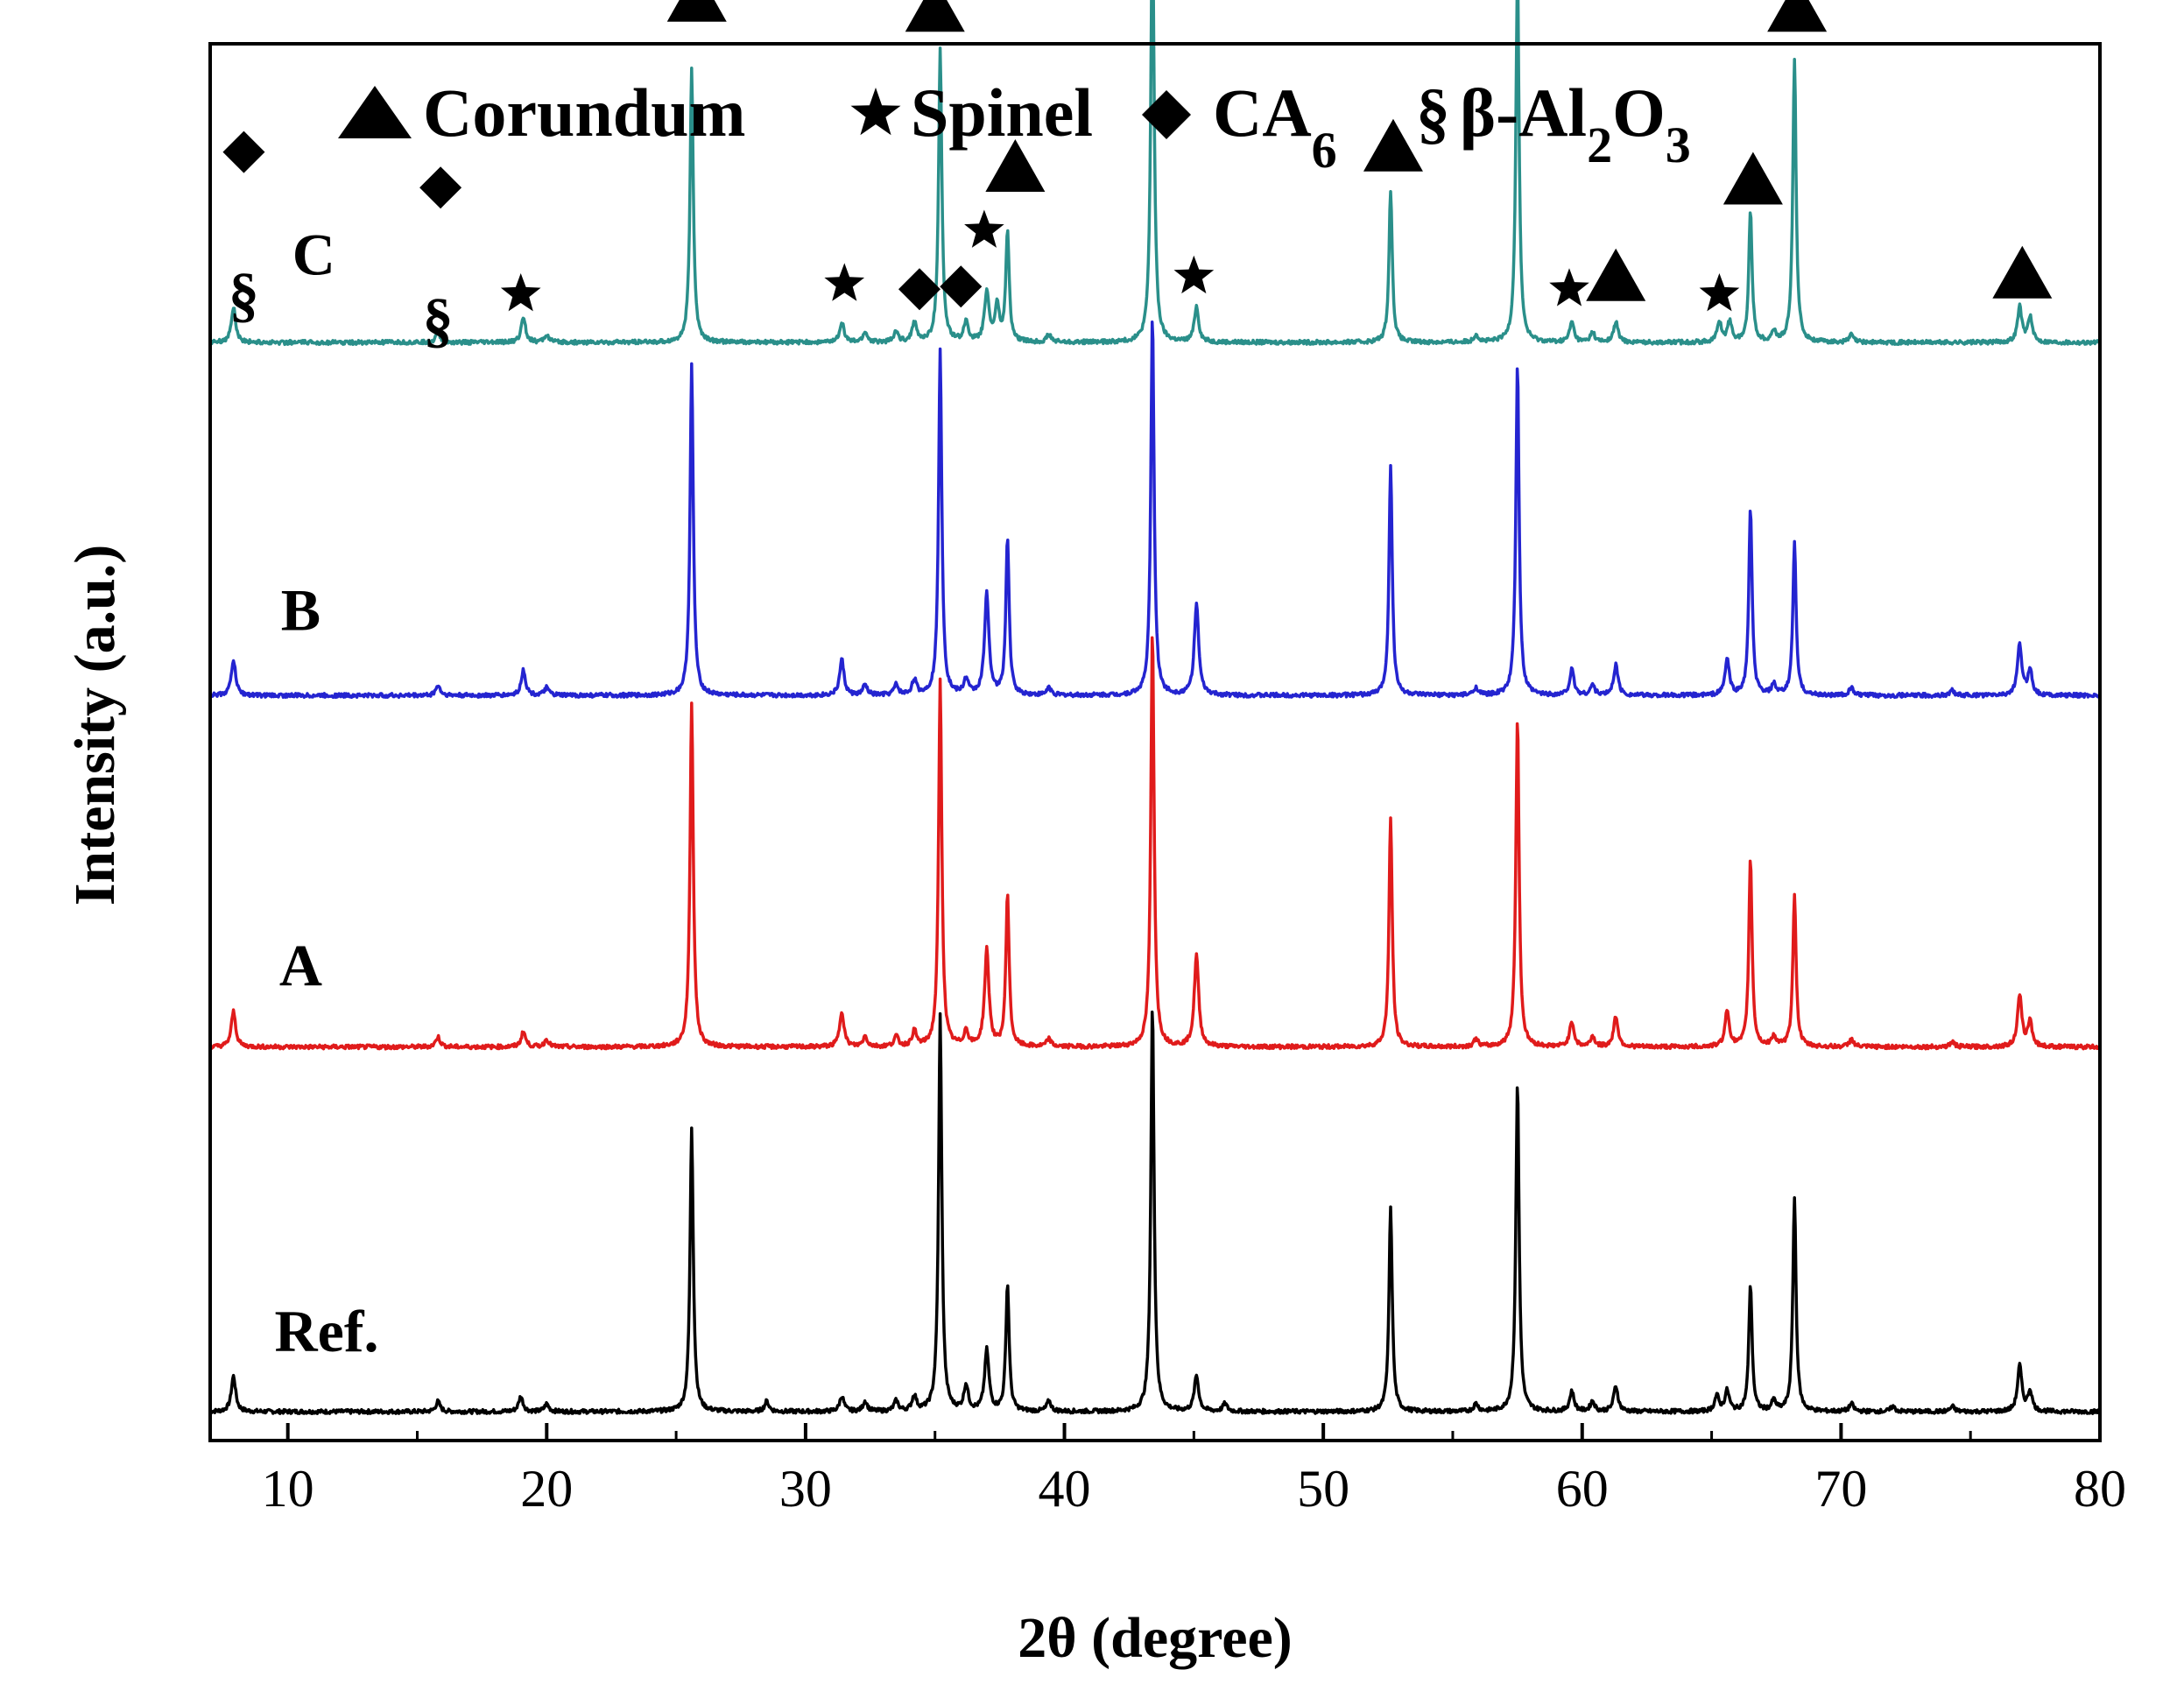 Image resolution: width=2184 pixels, height=1698 pixels. What do you see at coordinates (95, 725) in the screenshot?
I see `y-axis-label: Intensity (a.u.)` at bounding box center [95, 725].